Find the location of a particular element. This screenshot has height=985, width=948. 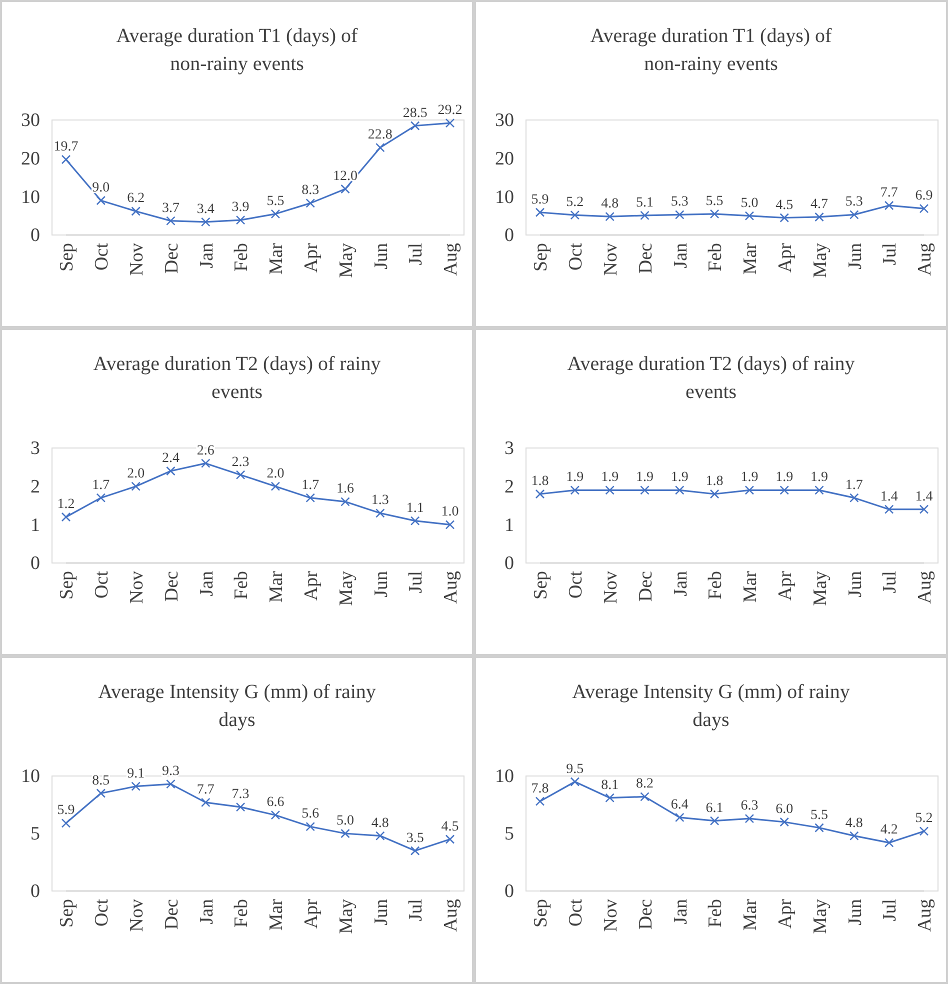

data-label: 6.3 is located at coordinates (749, 806).